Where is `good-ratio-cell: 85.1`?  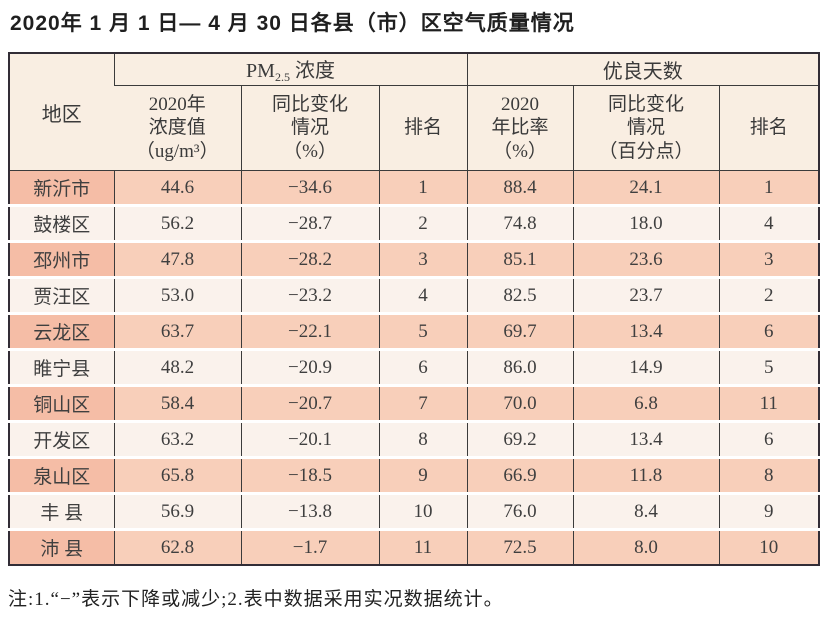
good-ratio-cell: 85.1 is located at coordinates (520, 259).